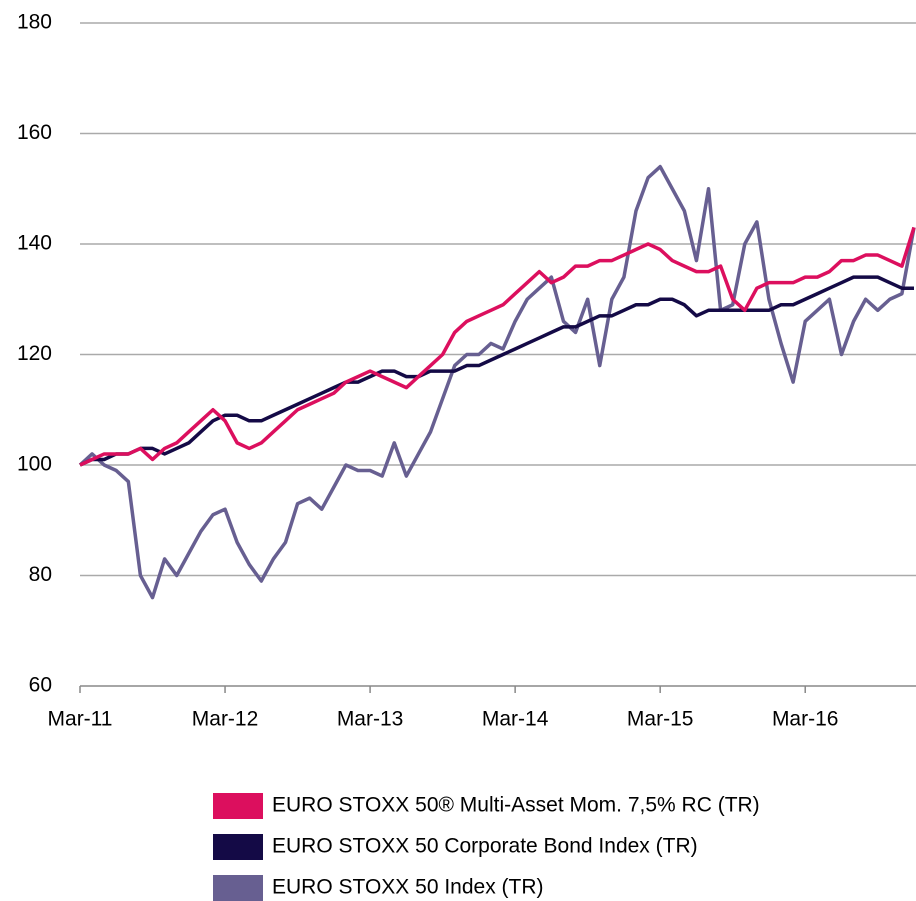 This screenshot has width=916, height=901. What do you see at coordinates (408, 887) in the screenshot?
I see `legend-label: EURO STOXX 50 Index (TR)` at bounding box center [408, 887].